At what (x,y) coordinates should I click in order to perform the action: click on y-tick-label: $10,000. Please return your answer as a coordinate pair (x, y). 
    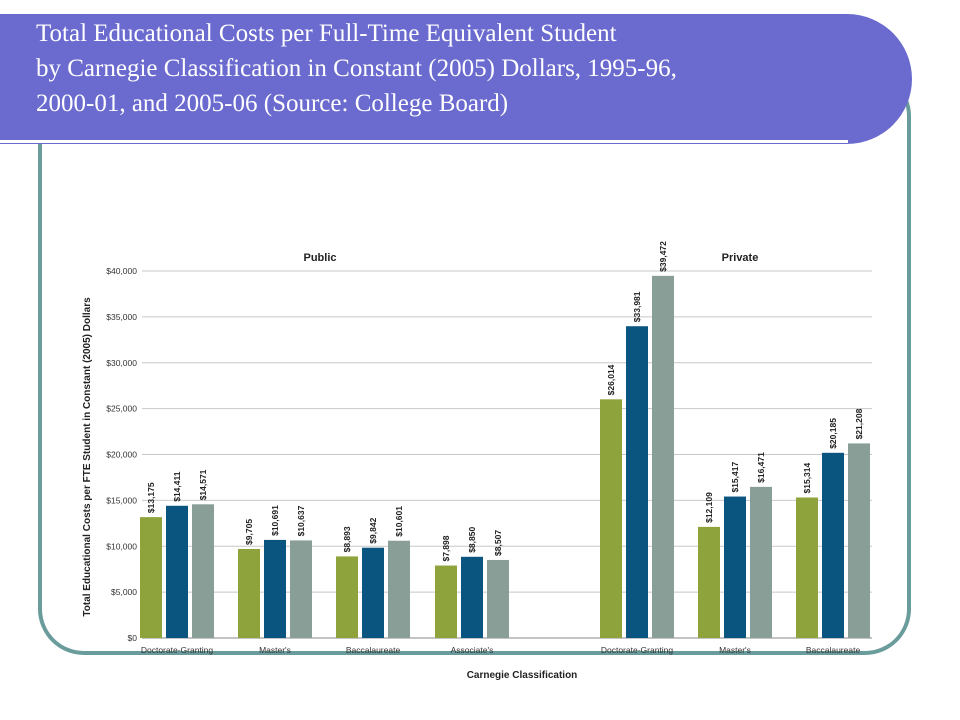
    Looking at the image, I should click on (121, 546).